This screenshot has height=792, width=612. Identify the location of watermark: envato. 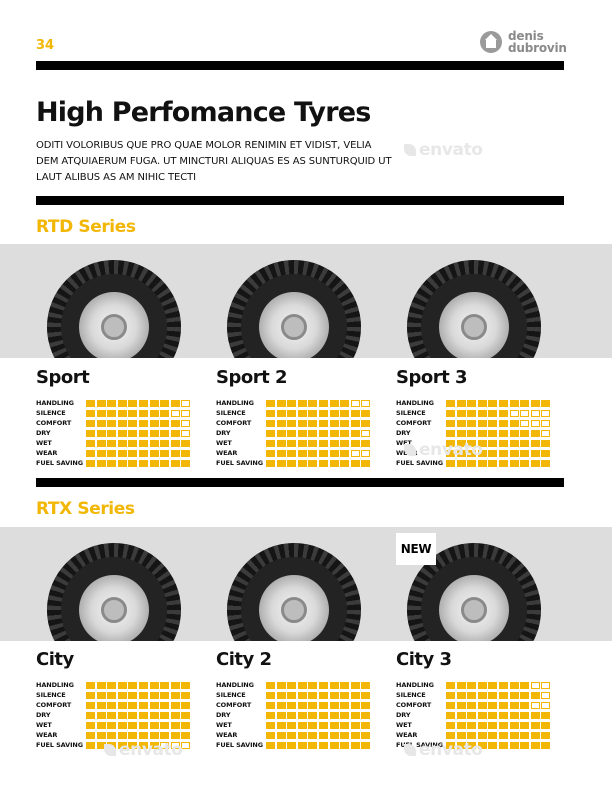
(143, 750).